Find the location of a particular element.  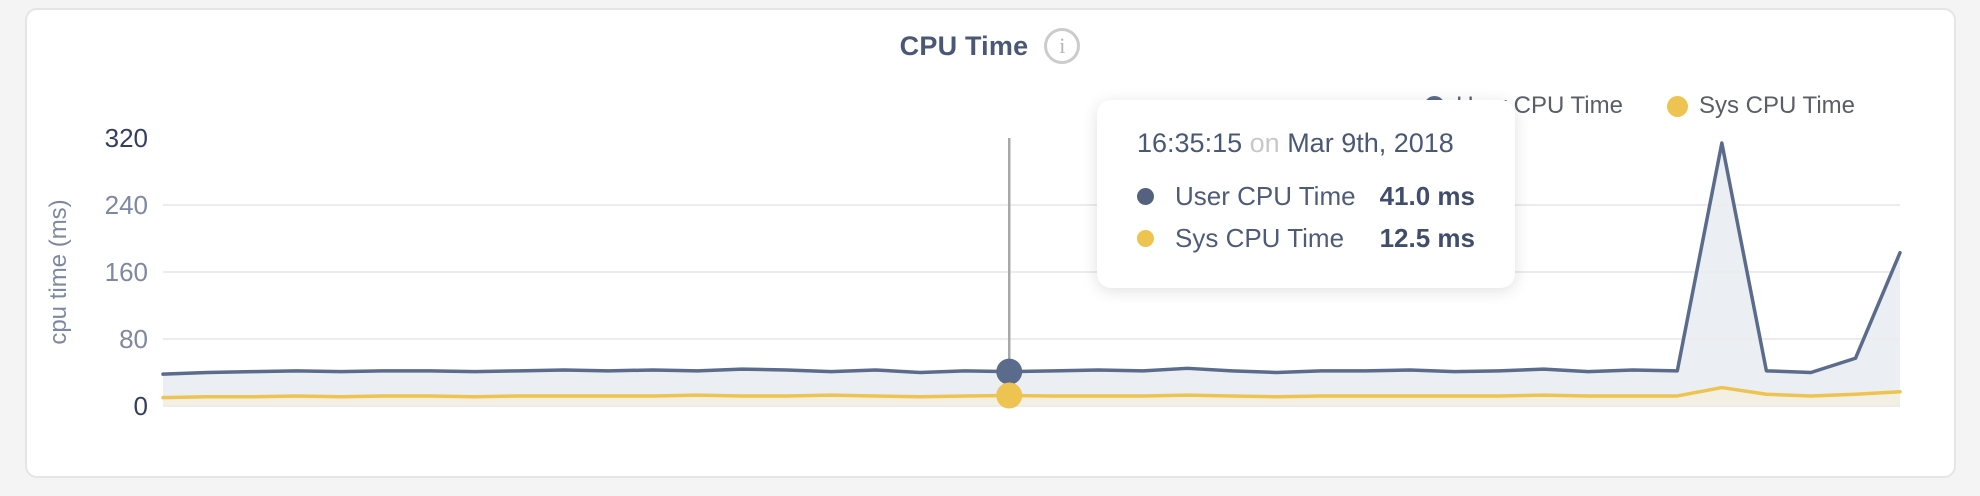

user-series-dot-icon is located at coordinates (1145, 196).